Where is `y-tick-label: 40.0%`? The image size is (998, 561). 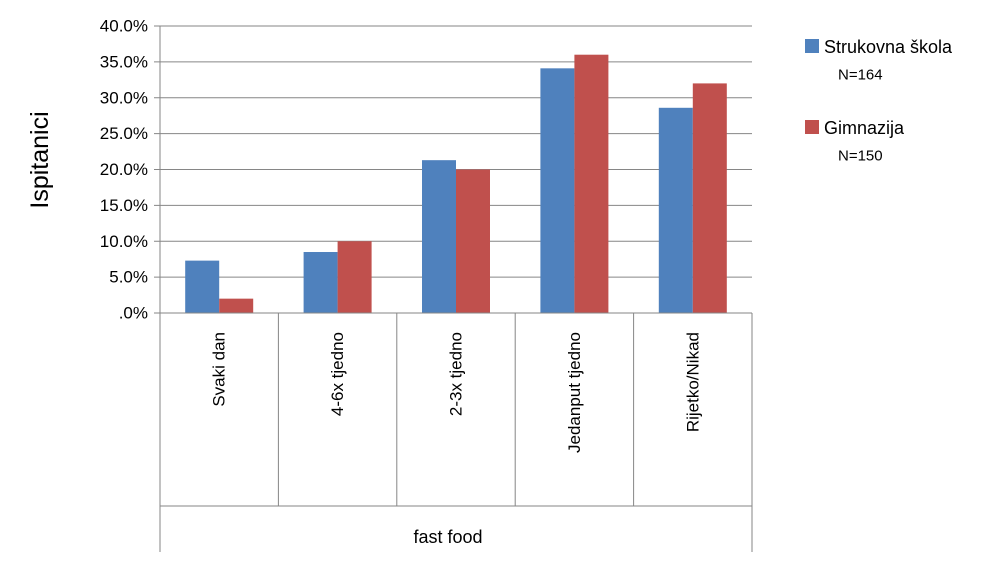
y-tick-label: 40.0% is located at coordinates (124, 26).